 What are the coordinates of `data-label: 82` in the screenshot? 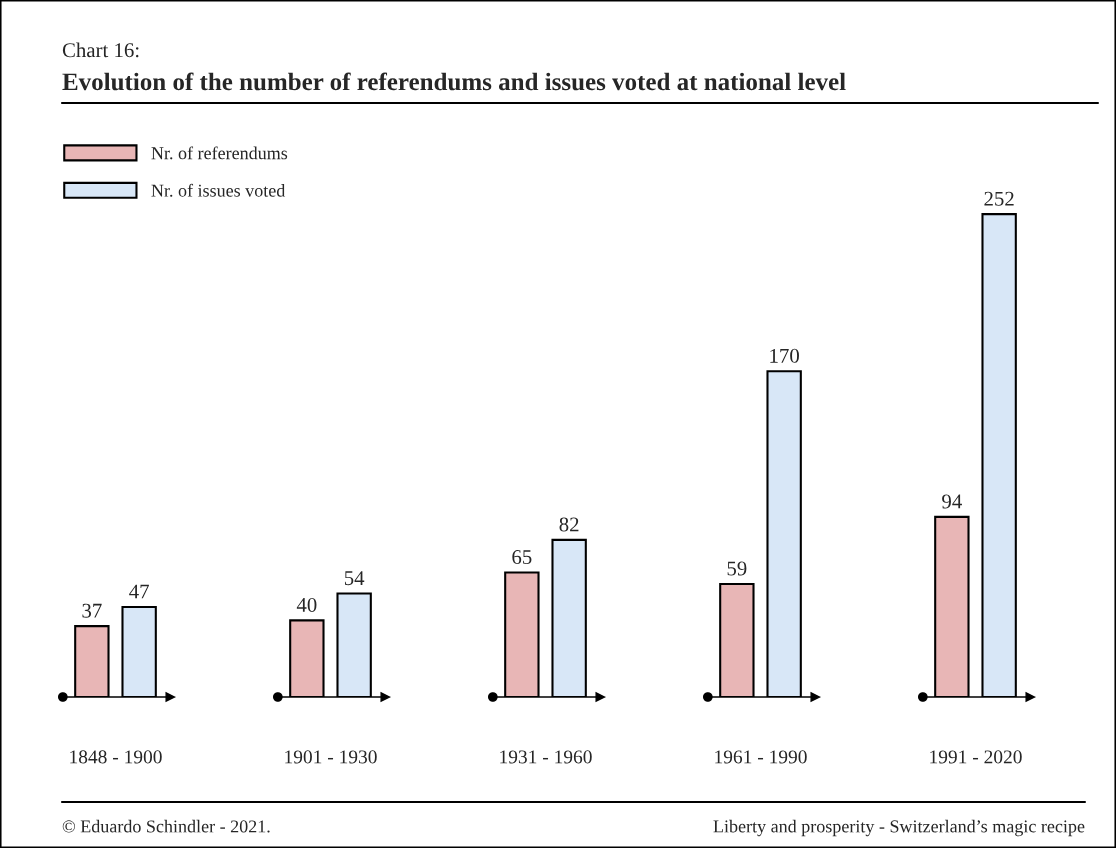 It's located at (569, 524).